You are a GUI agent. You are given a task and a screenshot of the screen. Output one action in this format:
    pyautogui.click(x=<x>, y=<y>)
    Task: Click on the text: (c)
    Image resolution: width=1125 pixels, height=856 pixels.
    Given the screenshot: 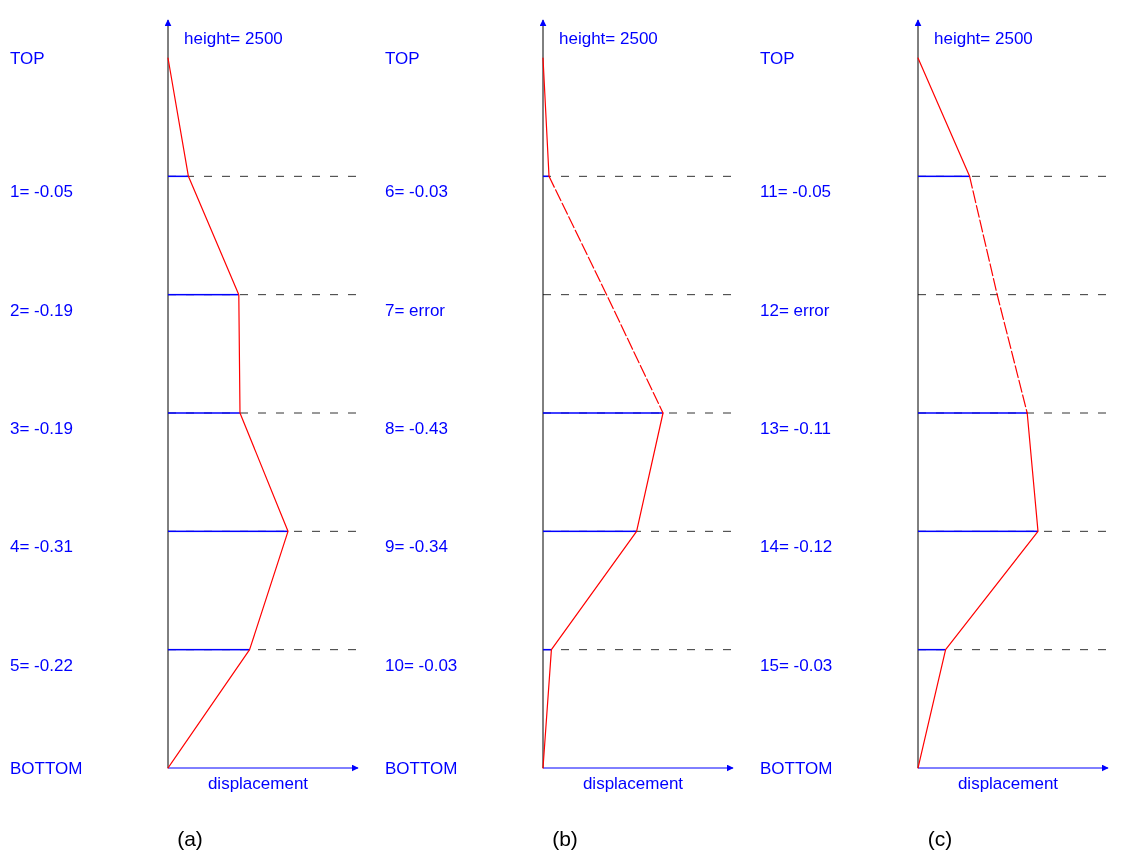 What is the action you would take?
    pyautogui.click(x=940, y=838)
    